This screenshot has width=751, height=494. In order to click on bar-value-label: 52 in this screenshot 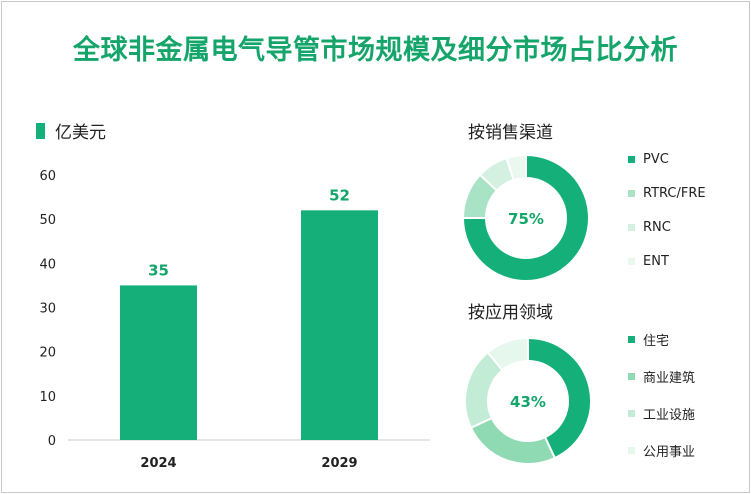, I will do `click(339, 195)`.